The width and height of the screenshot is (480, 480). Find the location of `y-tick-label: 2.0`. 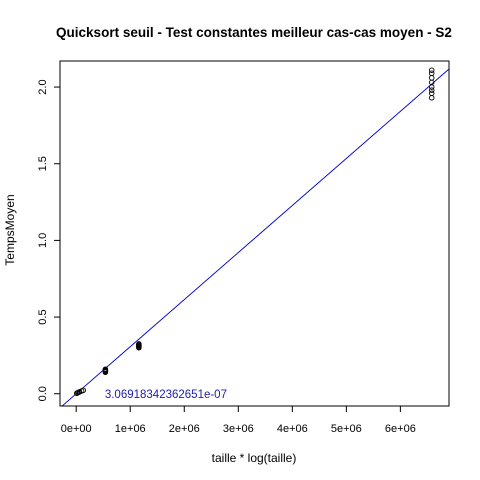

y-tick-label: 2.0 is located at coordinates (43, 86).